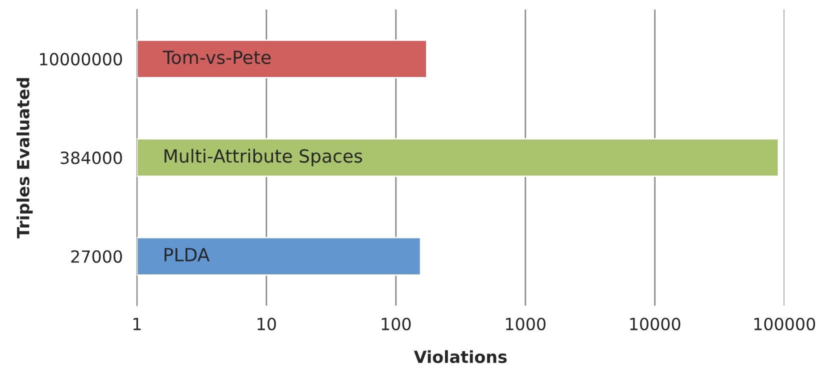 This screenshot has height=382, width=830. What do you see at coordinates (187, 255) in the screenshot?
I see `annotation: PLDA` at bounding box center [187, 255].